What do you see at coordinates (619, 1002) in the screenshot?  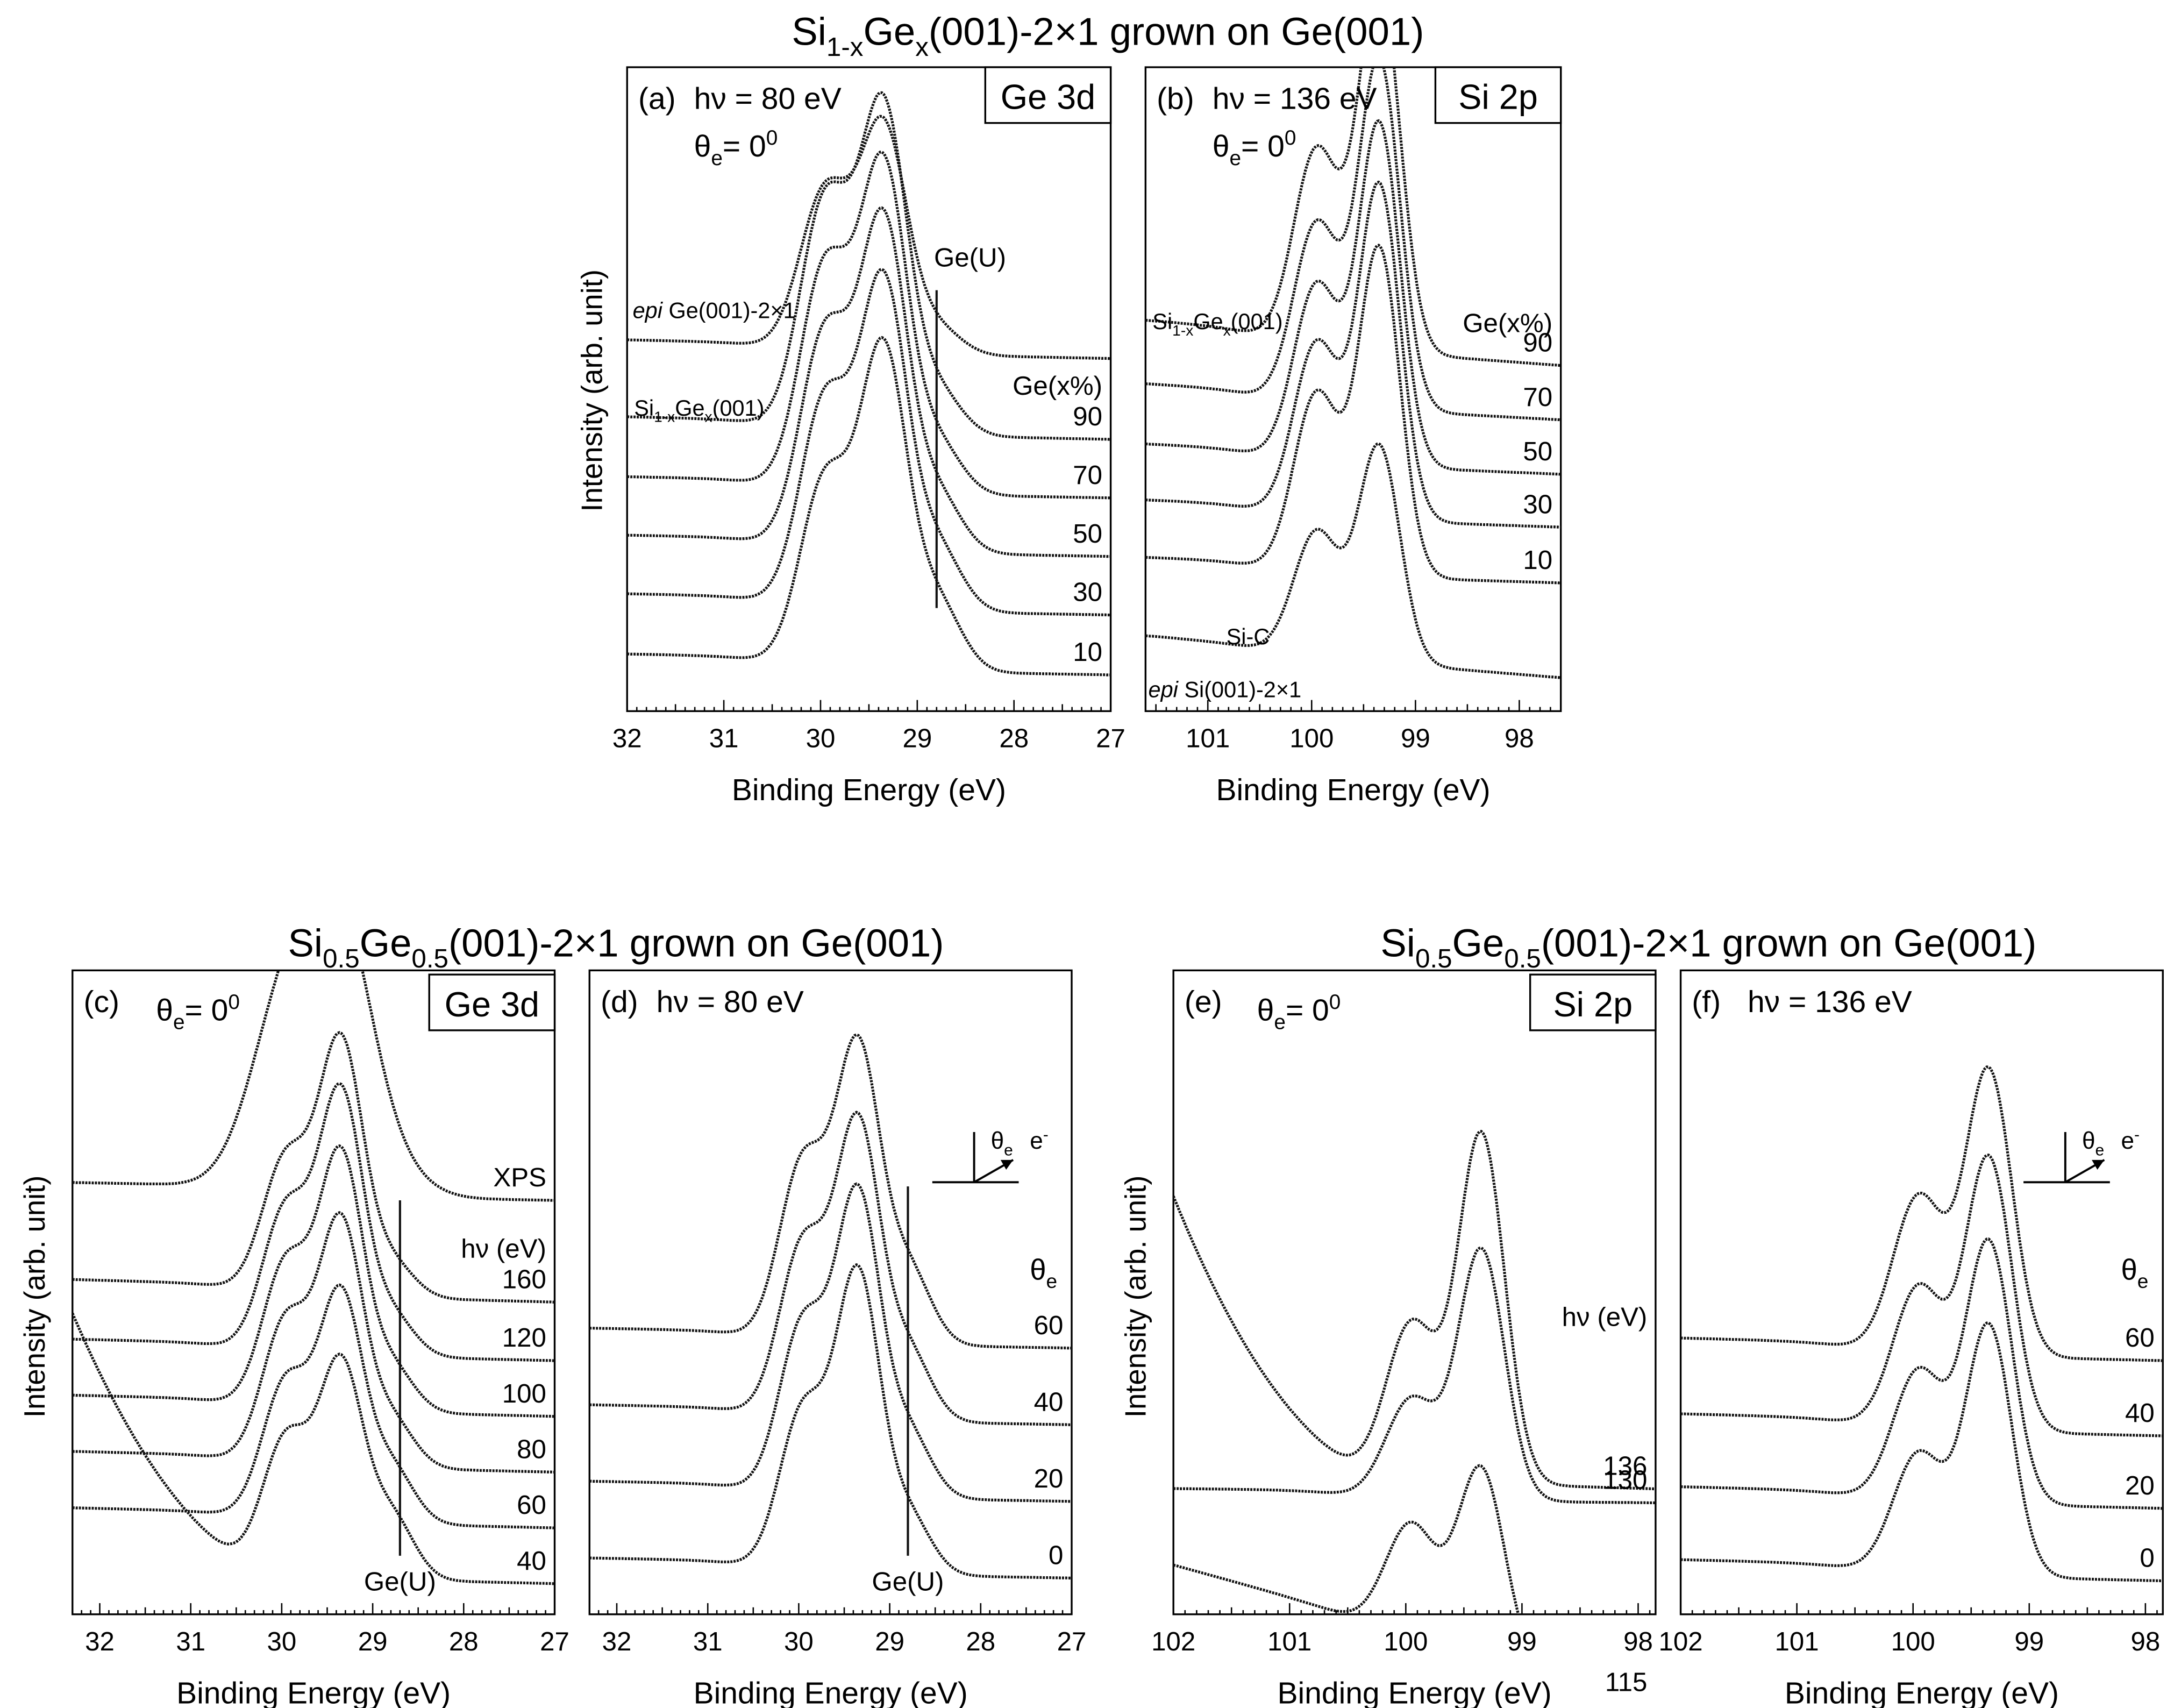 I see `panel-label: (d)` at bounding box center [619, 1002].